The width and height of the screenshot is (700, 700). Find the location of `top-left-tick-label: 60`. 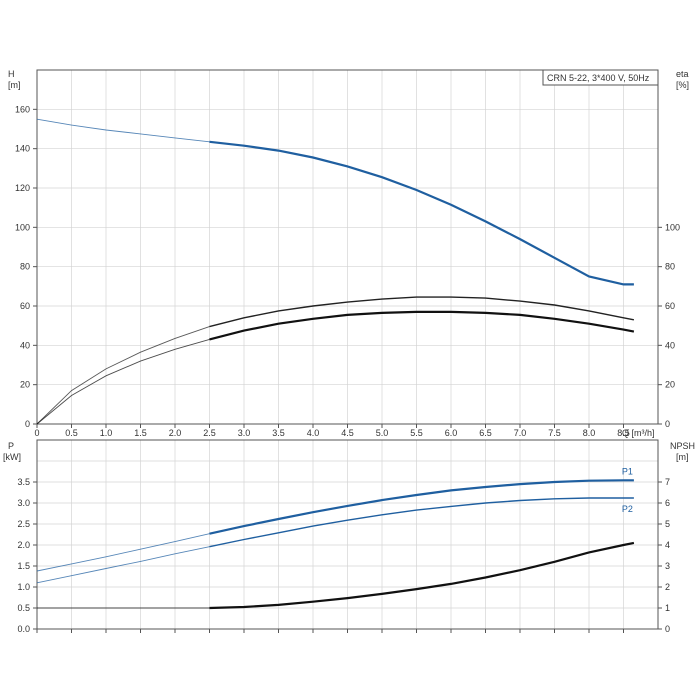

top-left-tick-label: 60 is located at coordinates (25, 306).